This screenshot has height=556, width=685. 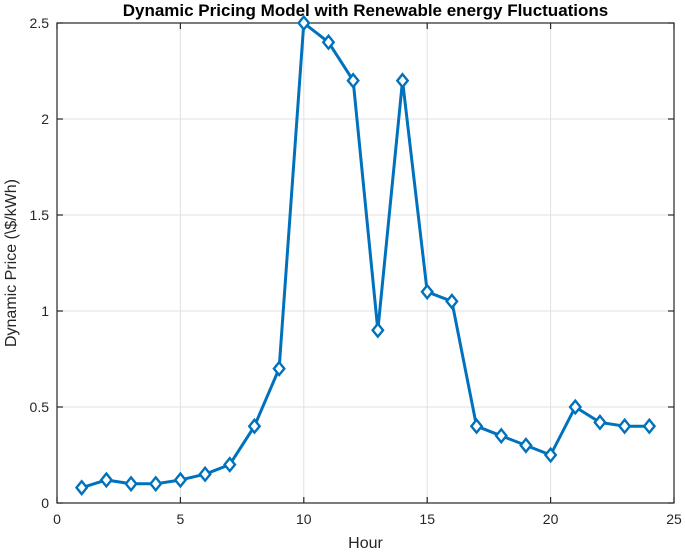 What do you see at coordinates (45, 503) in the screenshot?
I see `y-tick-label: 0` at bounding box center [45, 503].